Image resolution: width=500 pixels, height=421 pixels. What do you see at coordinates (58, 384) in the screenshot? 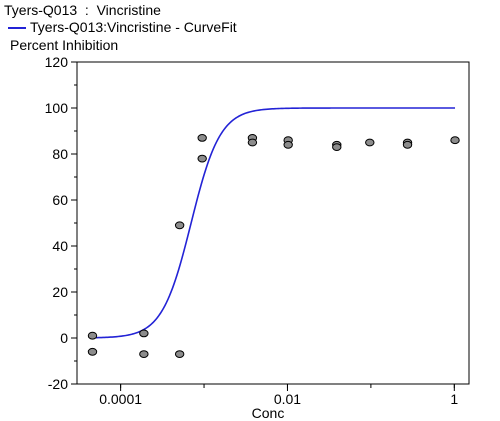
I see `y-tick-label: -20` at bounding box center [58, 384].